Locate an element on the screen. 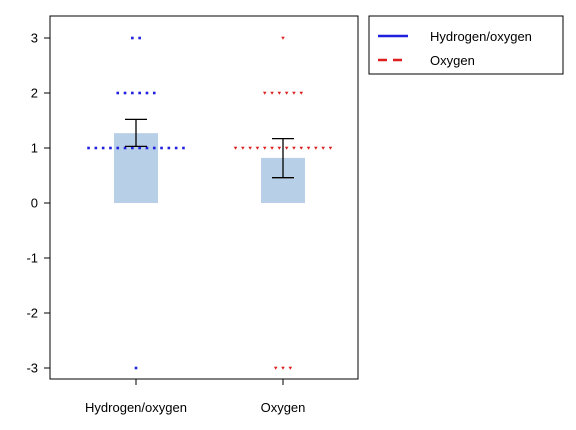 This screenshot has height=430, width=576. legend-label-hydrogen-oxygen: Hydrogen/oxygen is located at coordinates (481, 36).